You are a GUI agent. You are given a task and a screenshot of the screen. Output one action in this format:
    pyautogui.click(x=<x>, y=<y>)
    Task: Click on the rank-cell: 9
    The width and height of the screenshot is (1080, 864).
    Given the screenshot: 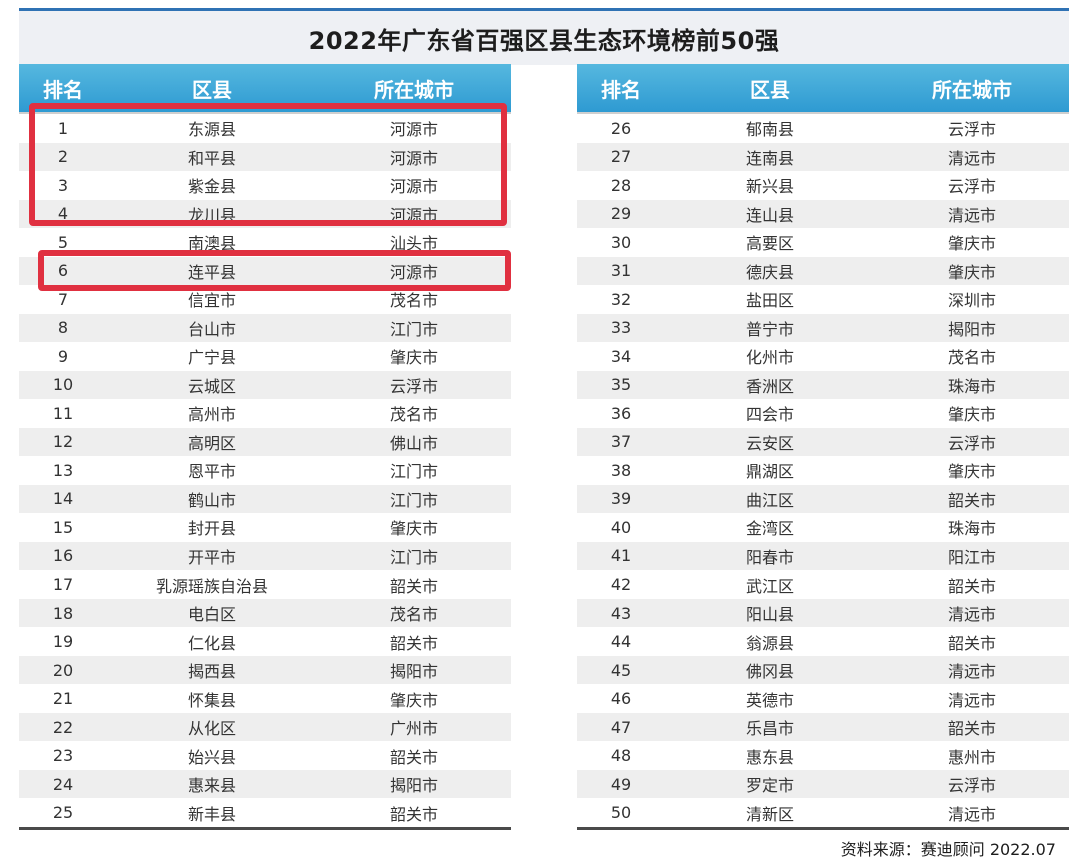 What is the action you would take?
    pyautogui.click(x=63, y=356)
    